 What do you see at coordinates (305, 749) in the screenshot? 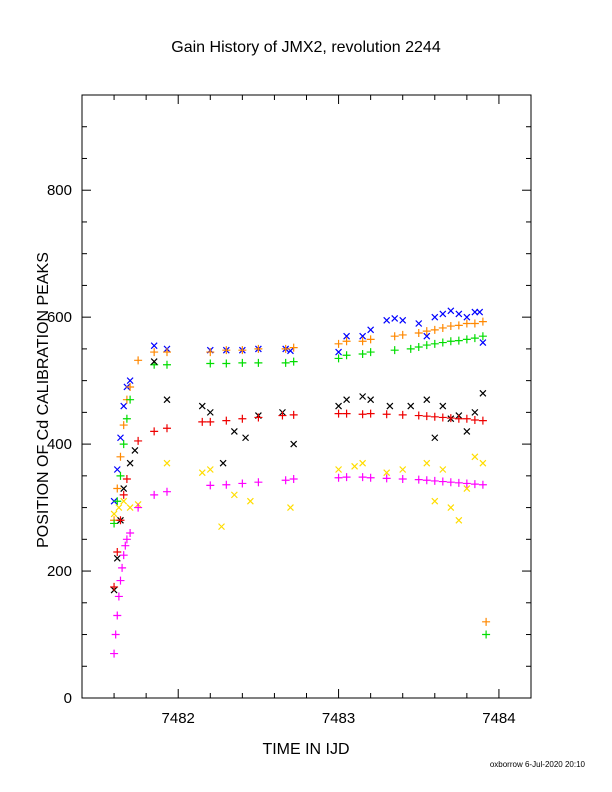
I see `x-axis-label: TIME IN IJD` at bounding box center [305, 749].